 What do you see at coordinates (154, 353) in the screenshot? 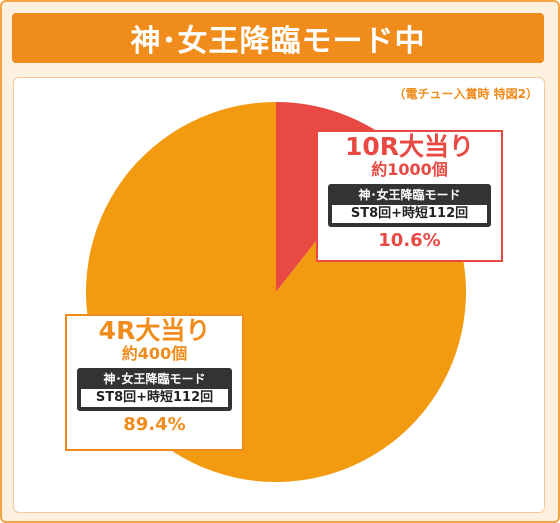
I see `balls-label: 約400個` at bounding box center [154, 353].